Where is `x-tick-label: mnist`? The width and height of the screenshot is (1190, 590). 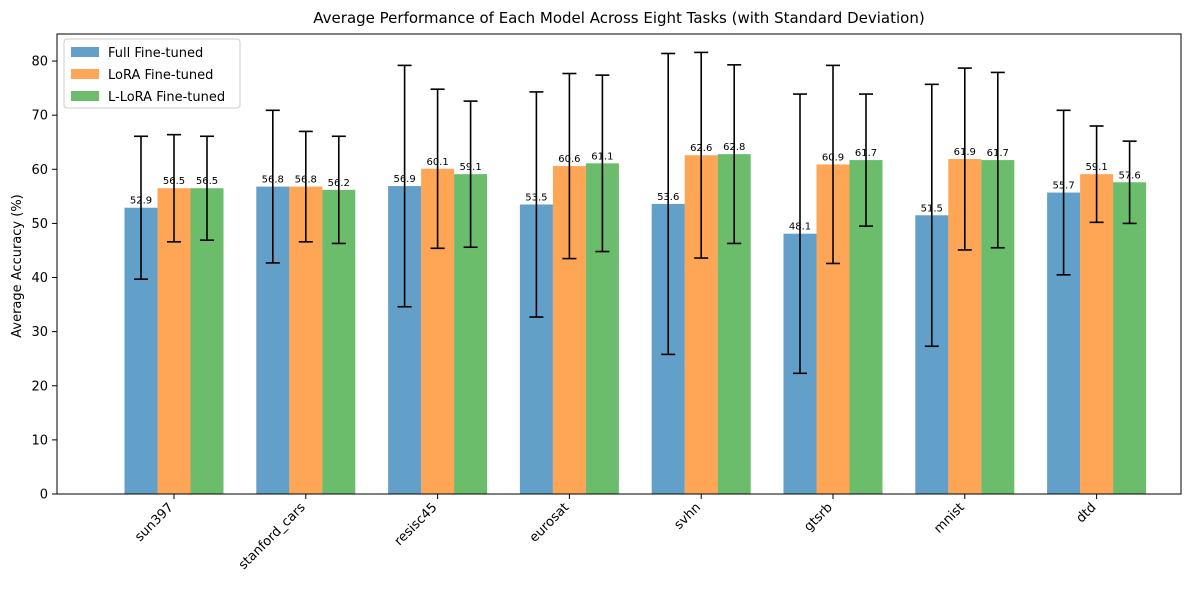
x-tick-label: mnist is located at coordinates (949, 518).